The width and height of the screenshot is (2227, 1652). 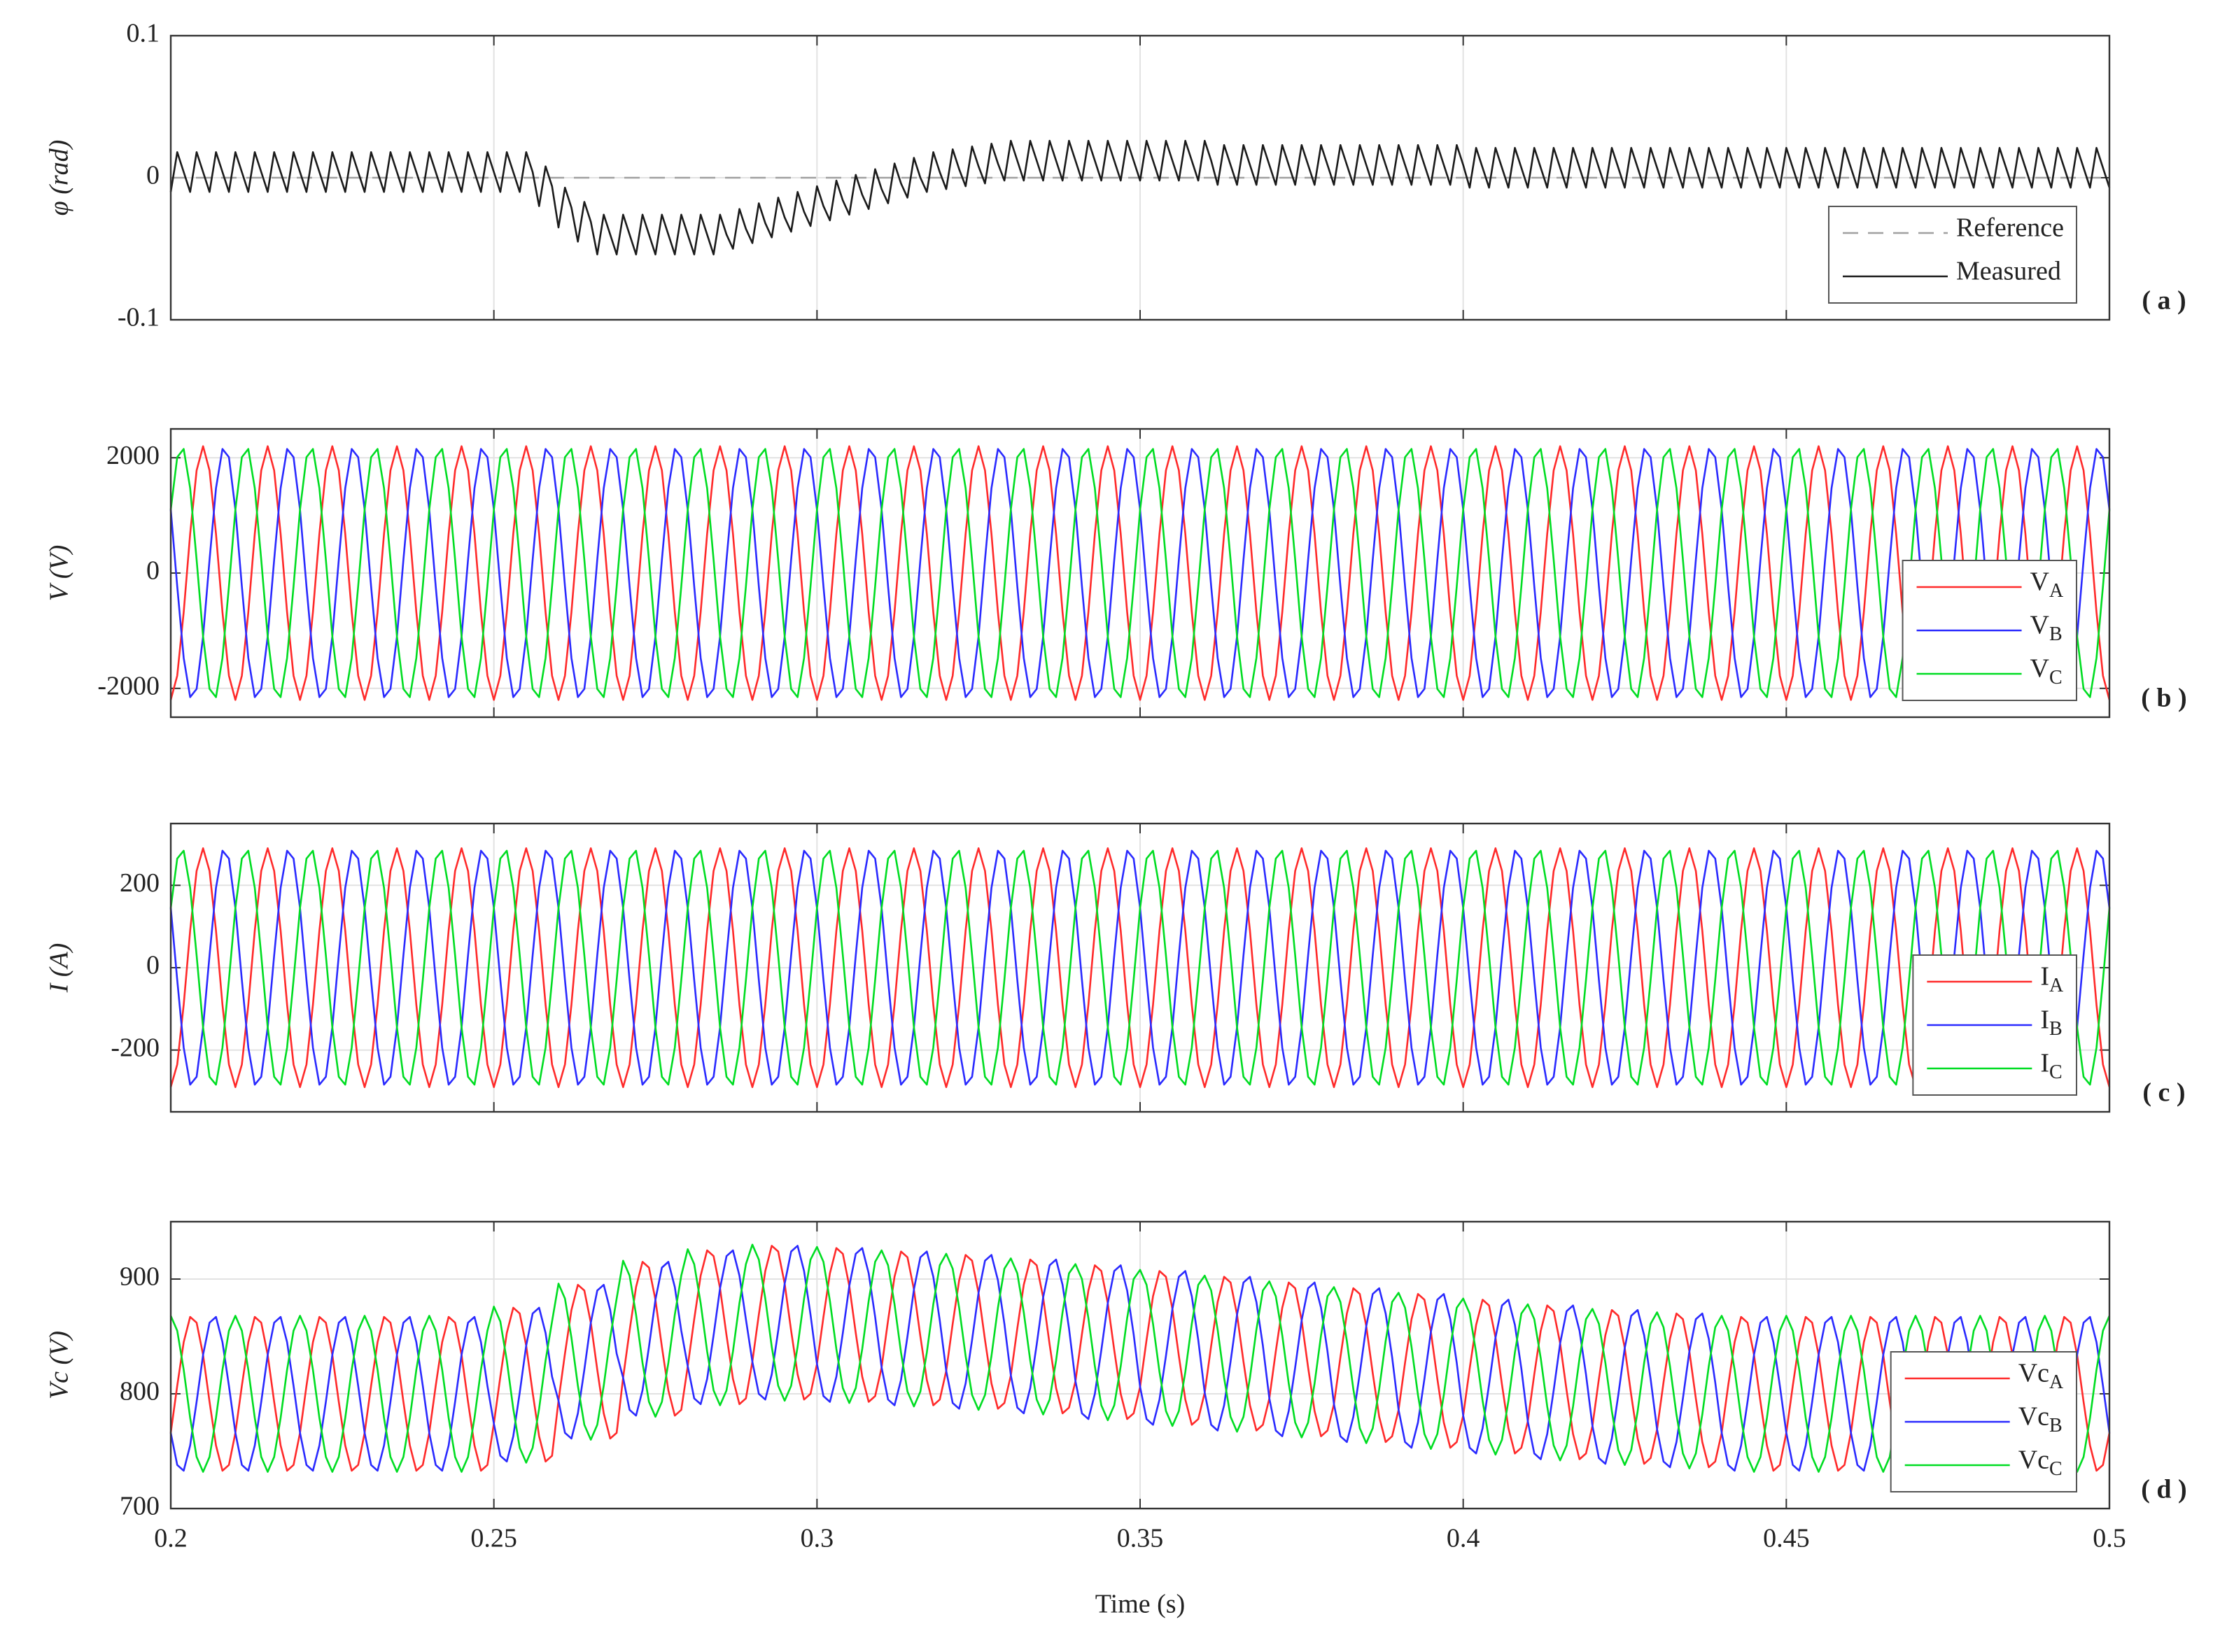 I want to click on panel-label: ( a ), so click(x=2164, y=301).